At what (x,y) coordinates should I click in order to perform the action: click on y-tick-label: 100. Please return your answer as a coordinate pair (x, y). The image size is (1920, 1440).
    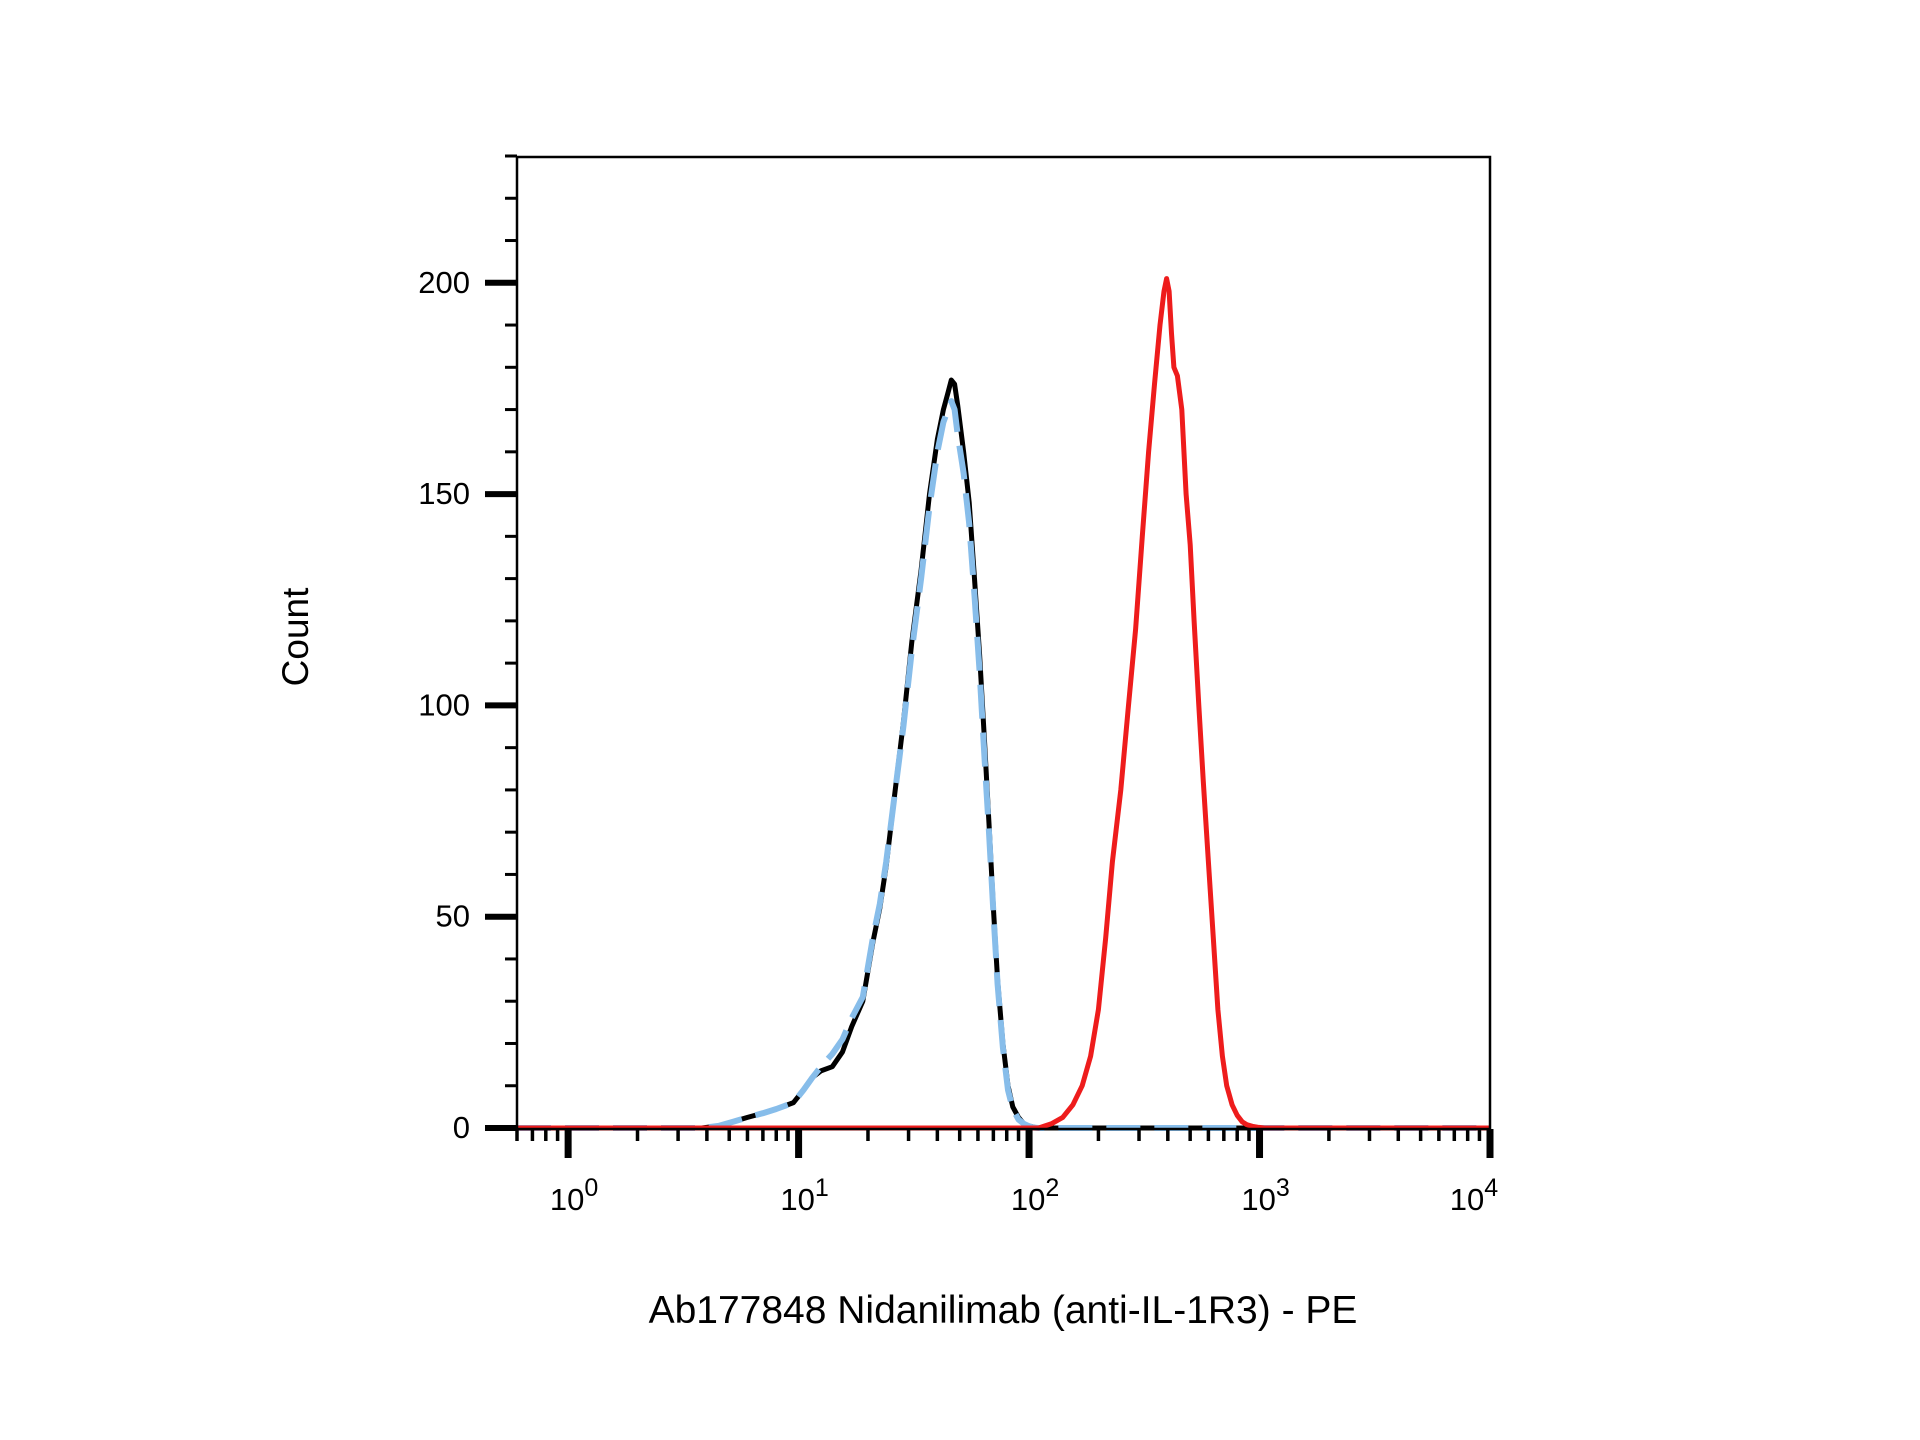
    Looking at the image, I should click on (444, 704).